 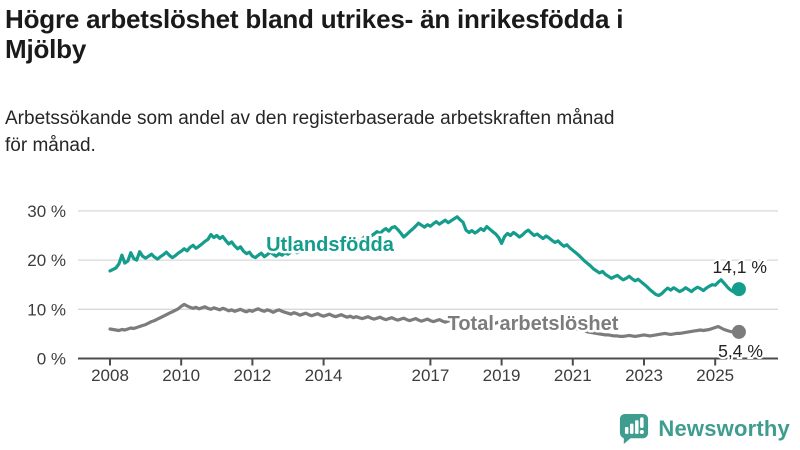 I want to click on newsworthy-logo-icon, so click(x=634, y=429).